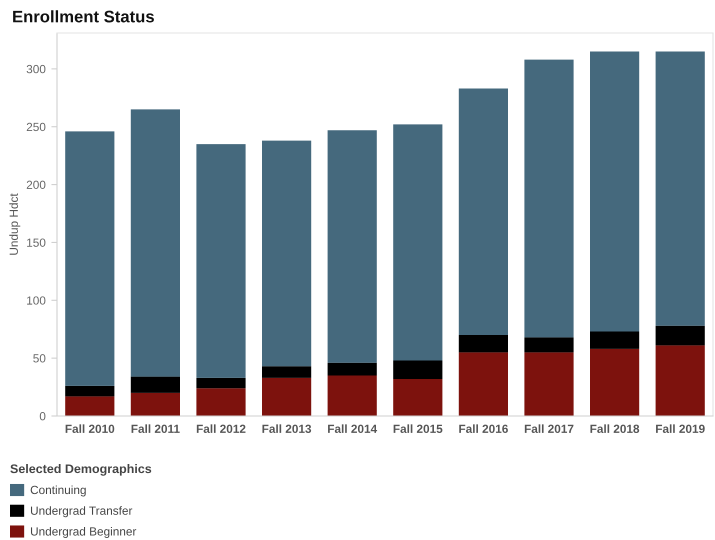 The width and height of the screenshot is (715, 540). What do you see at coordinates (58, 490) in the screenshot?
I see `legend-label: Continuing` at bounding box center [58, 490].